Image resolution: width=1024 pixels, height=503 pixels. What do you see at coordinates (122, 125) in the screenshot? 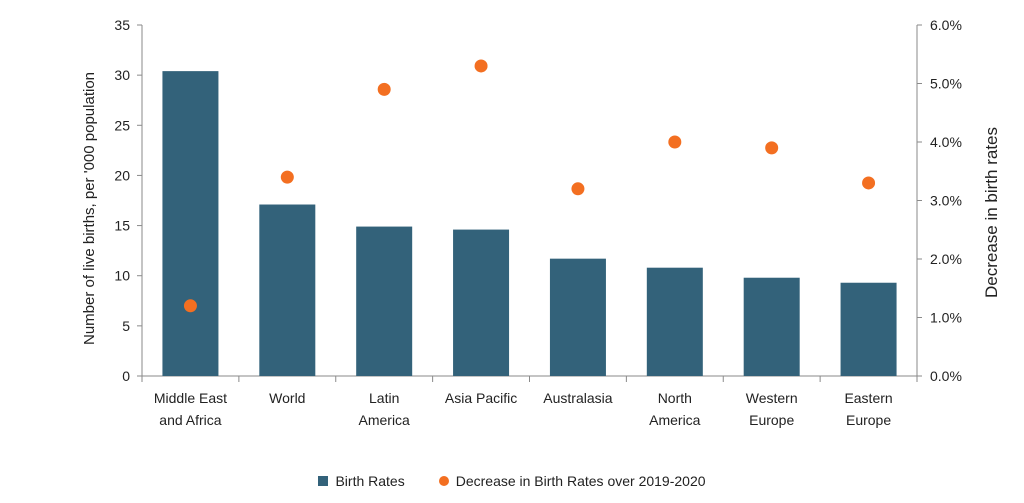
I see `y-tick-label: 25` at bounding box center [122, 125].